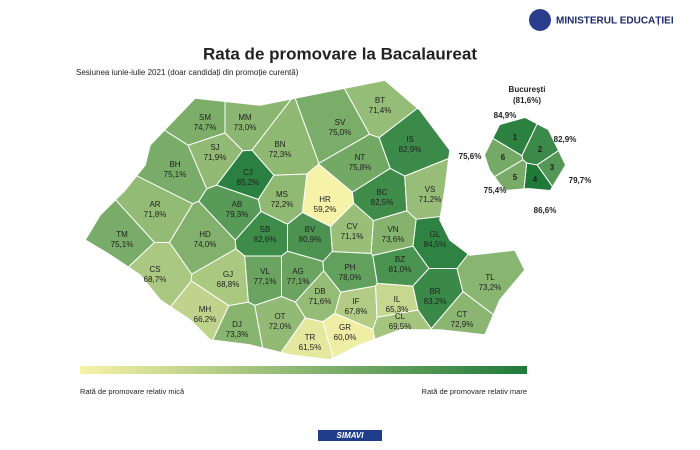 Image resolution: width=700 pixels, height=450 pixels. I want to click on sector-rate: 84,9%, so click(505, 115).